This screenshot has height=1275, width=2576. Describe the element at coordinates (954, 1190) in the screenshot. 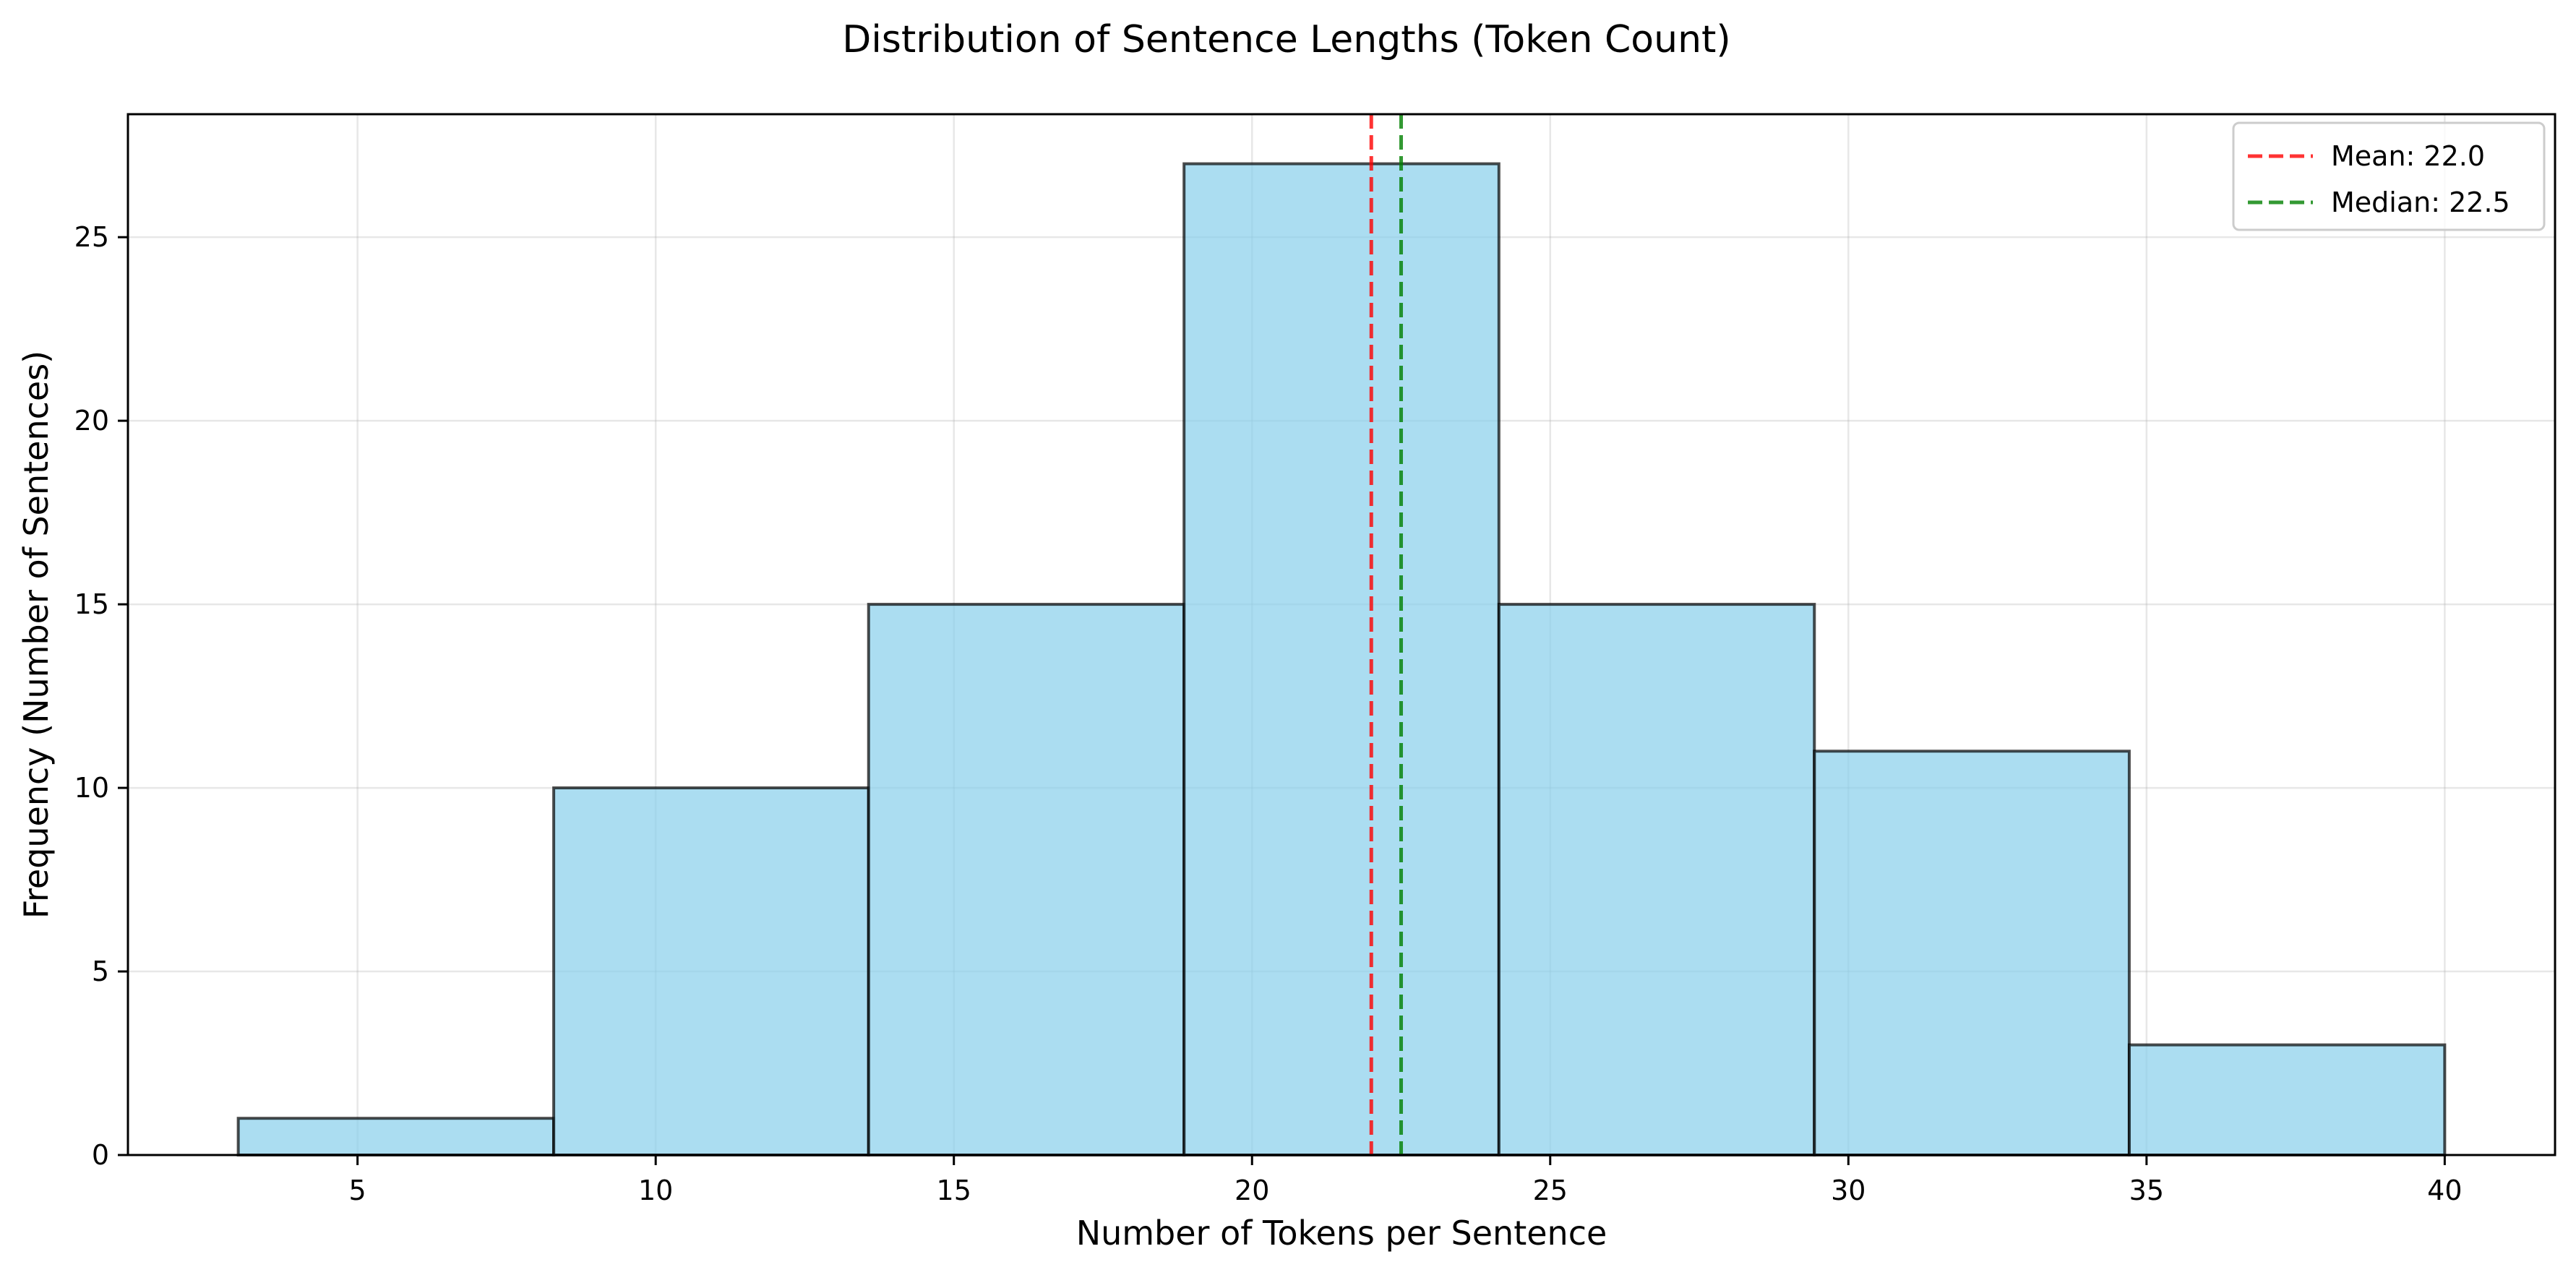

I see `x-tick-label: 15` at that location.